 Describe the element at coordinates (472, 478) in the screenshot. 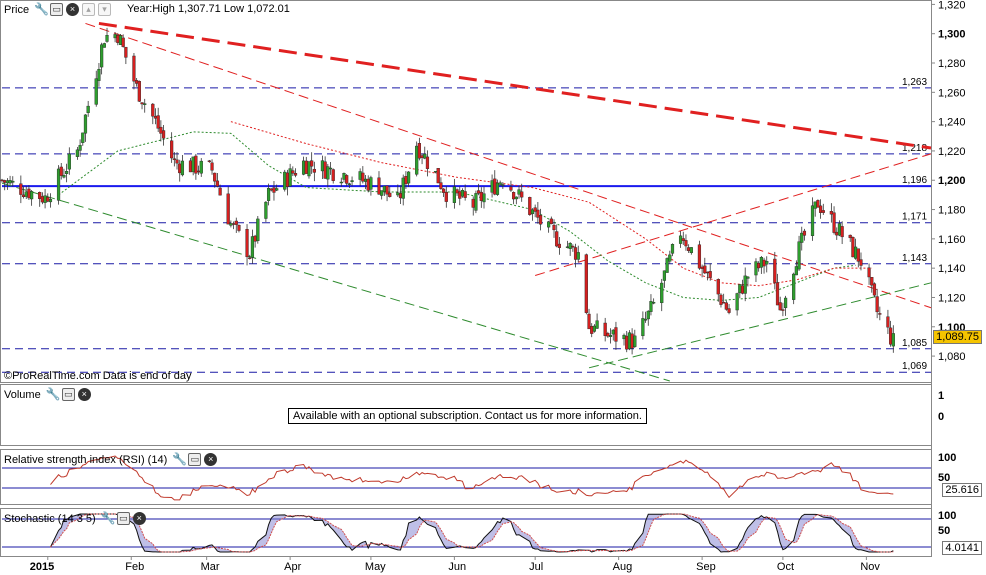

I see `rsi-line` at that location.